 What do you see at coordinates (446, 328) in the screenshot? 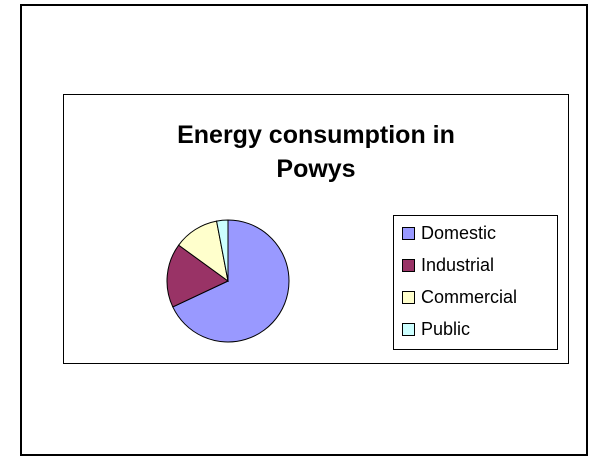
I see `legend-label: Public` at bounding box center [446, 328].